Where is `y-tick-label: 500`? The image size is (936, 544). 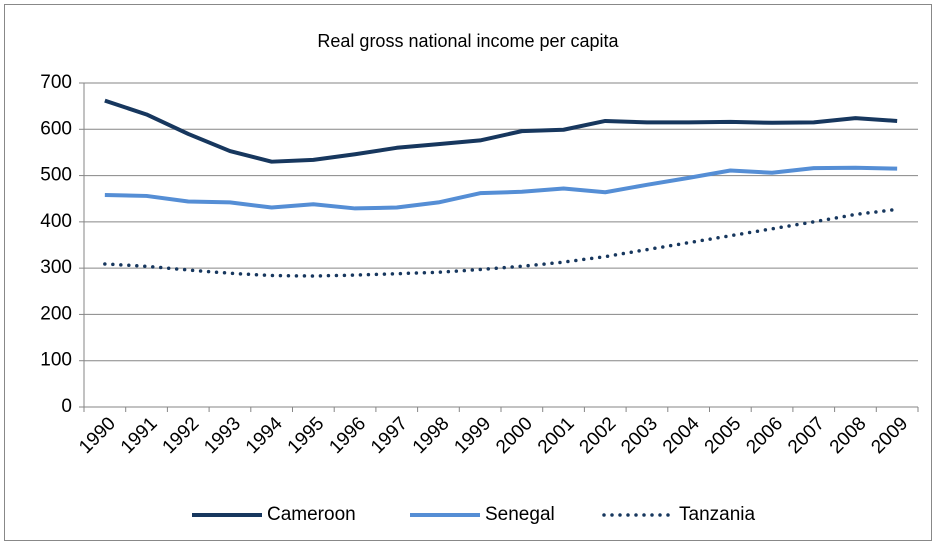
y-tick-label: 500 is located at coordinates (56, 175).